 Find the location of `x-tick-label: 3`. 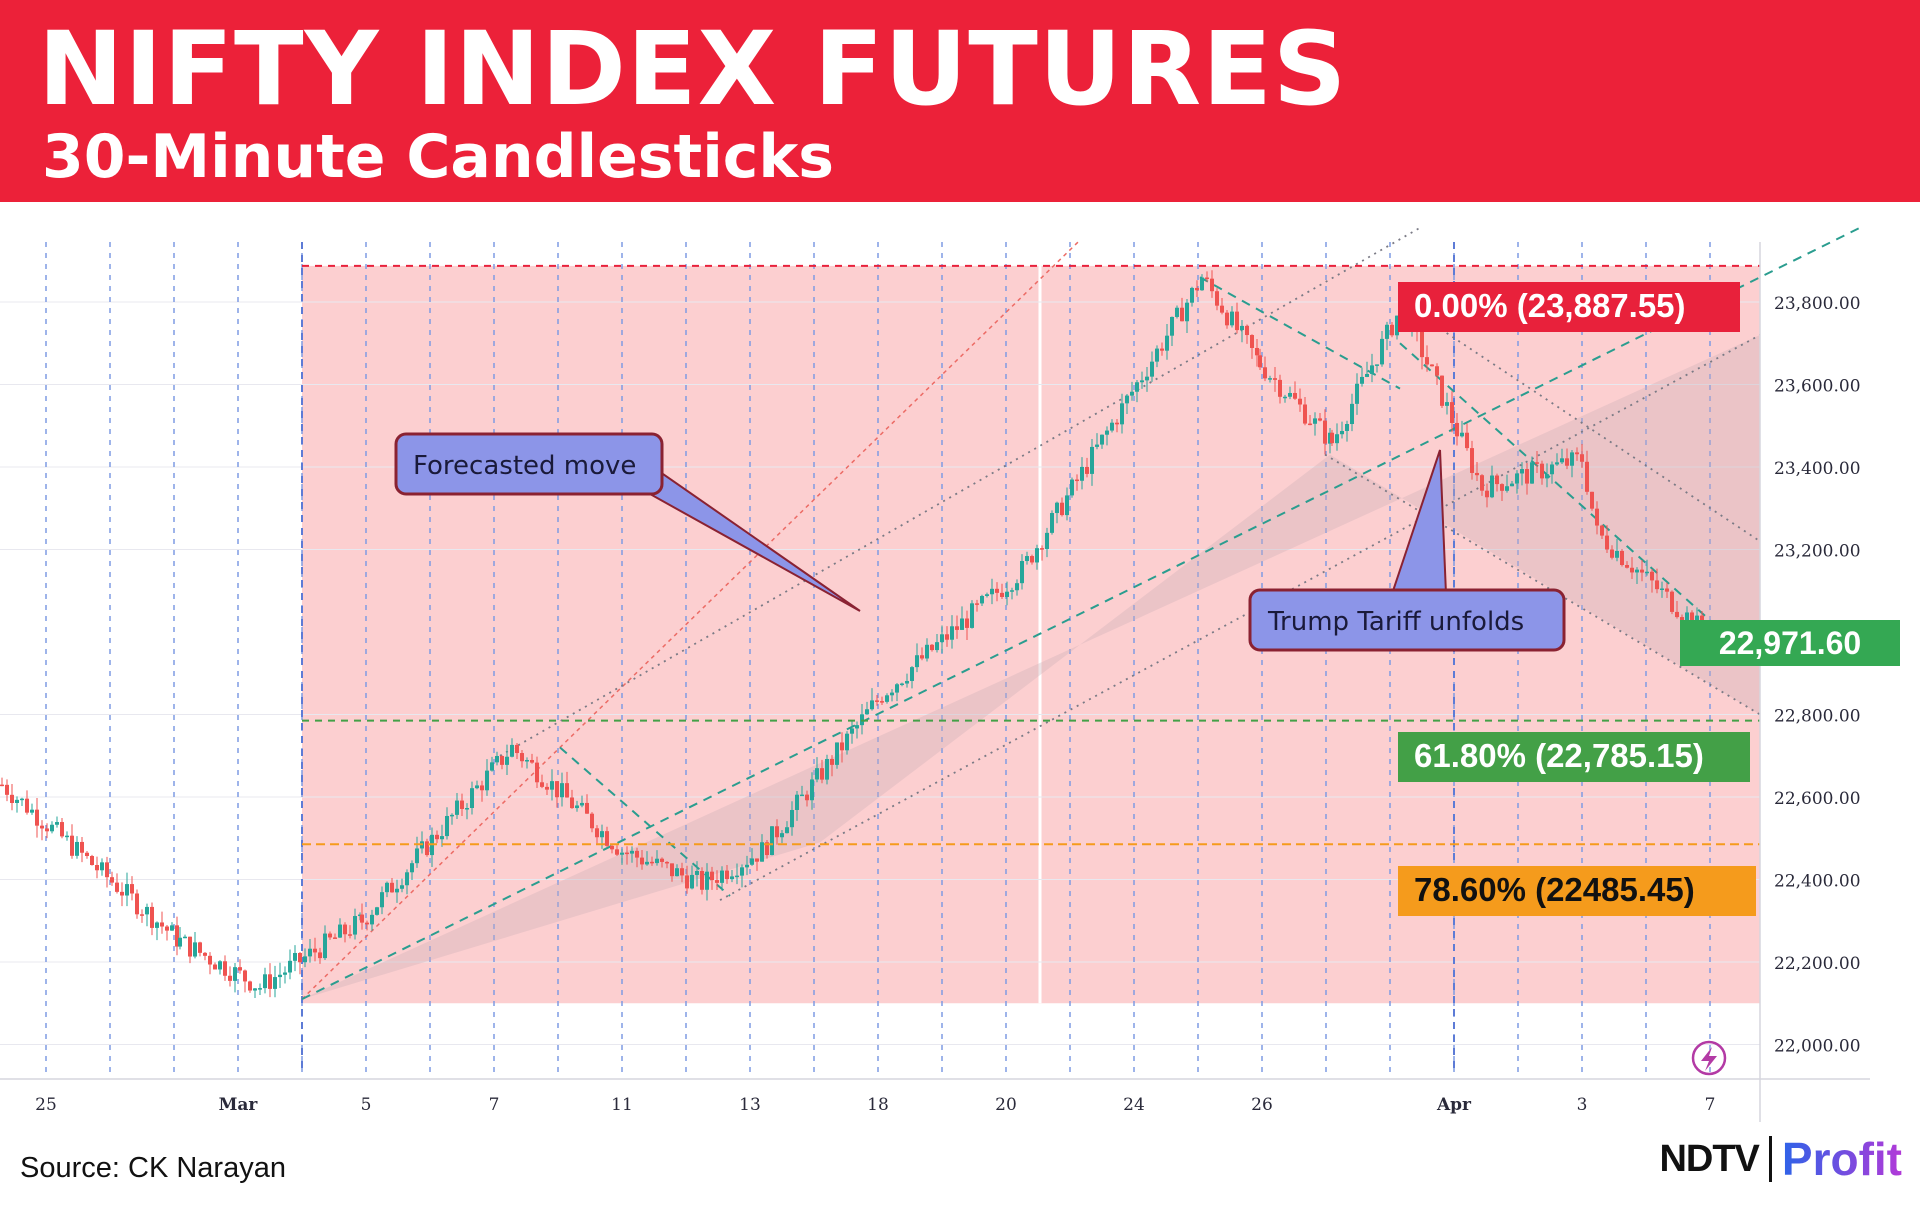

x-tick-label: 3 is located at coordinates (1582, 1105).